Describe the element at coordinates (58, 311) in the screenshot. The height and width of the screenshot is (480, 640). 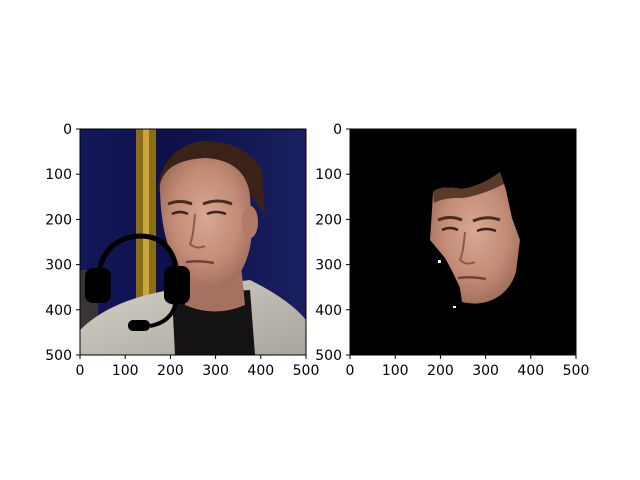
I see `left-ytick-label: 400` at that location.